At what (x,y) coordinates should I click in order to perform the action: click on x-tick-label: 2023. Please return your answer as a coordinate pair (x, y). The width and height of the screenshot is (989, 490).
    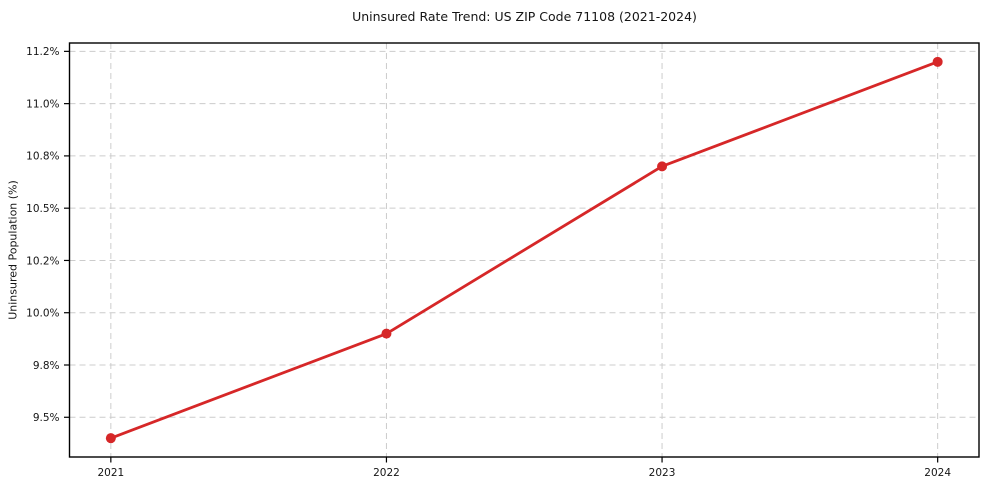
    Looking at the image, I should click on (662, 473).